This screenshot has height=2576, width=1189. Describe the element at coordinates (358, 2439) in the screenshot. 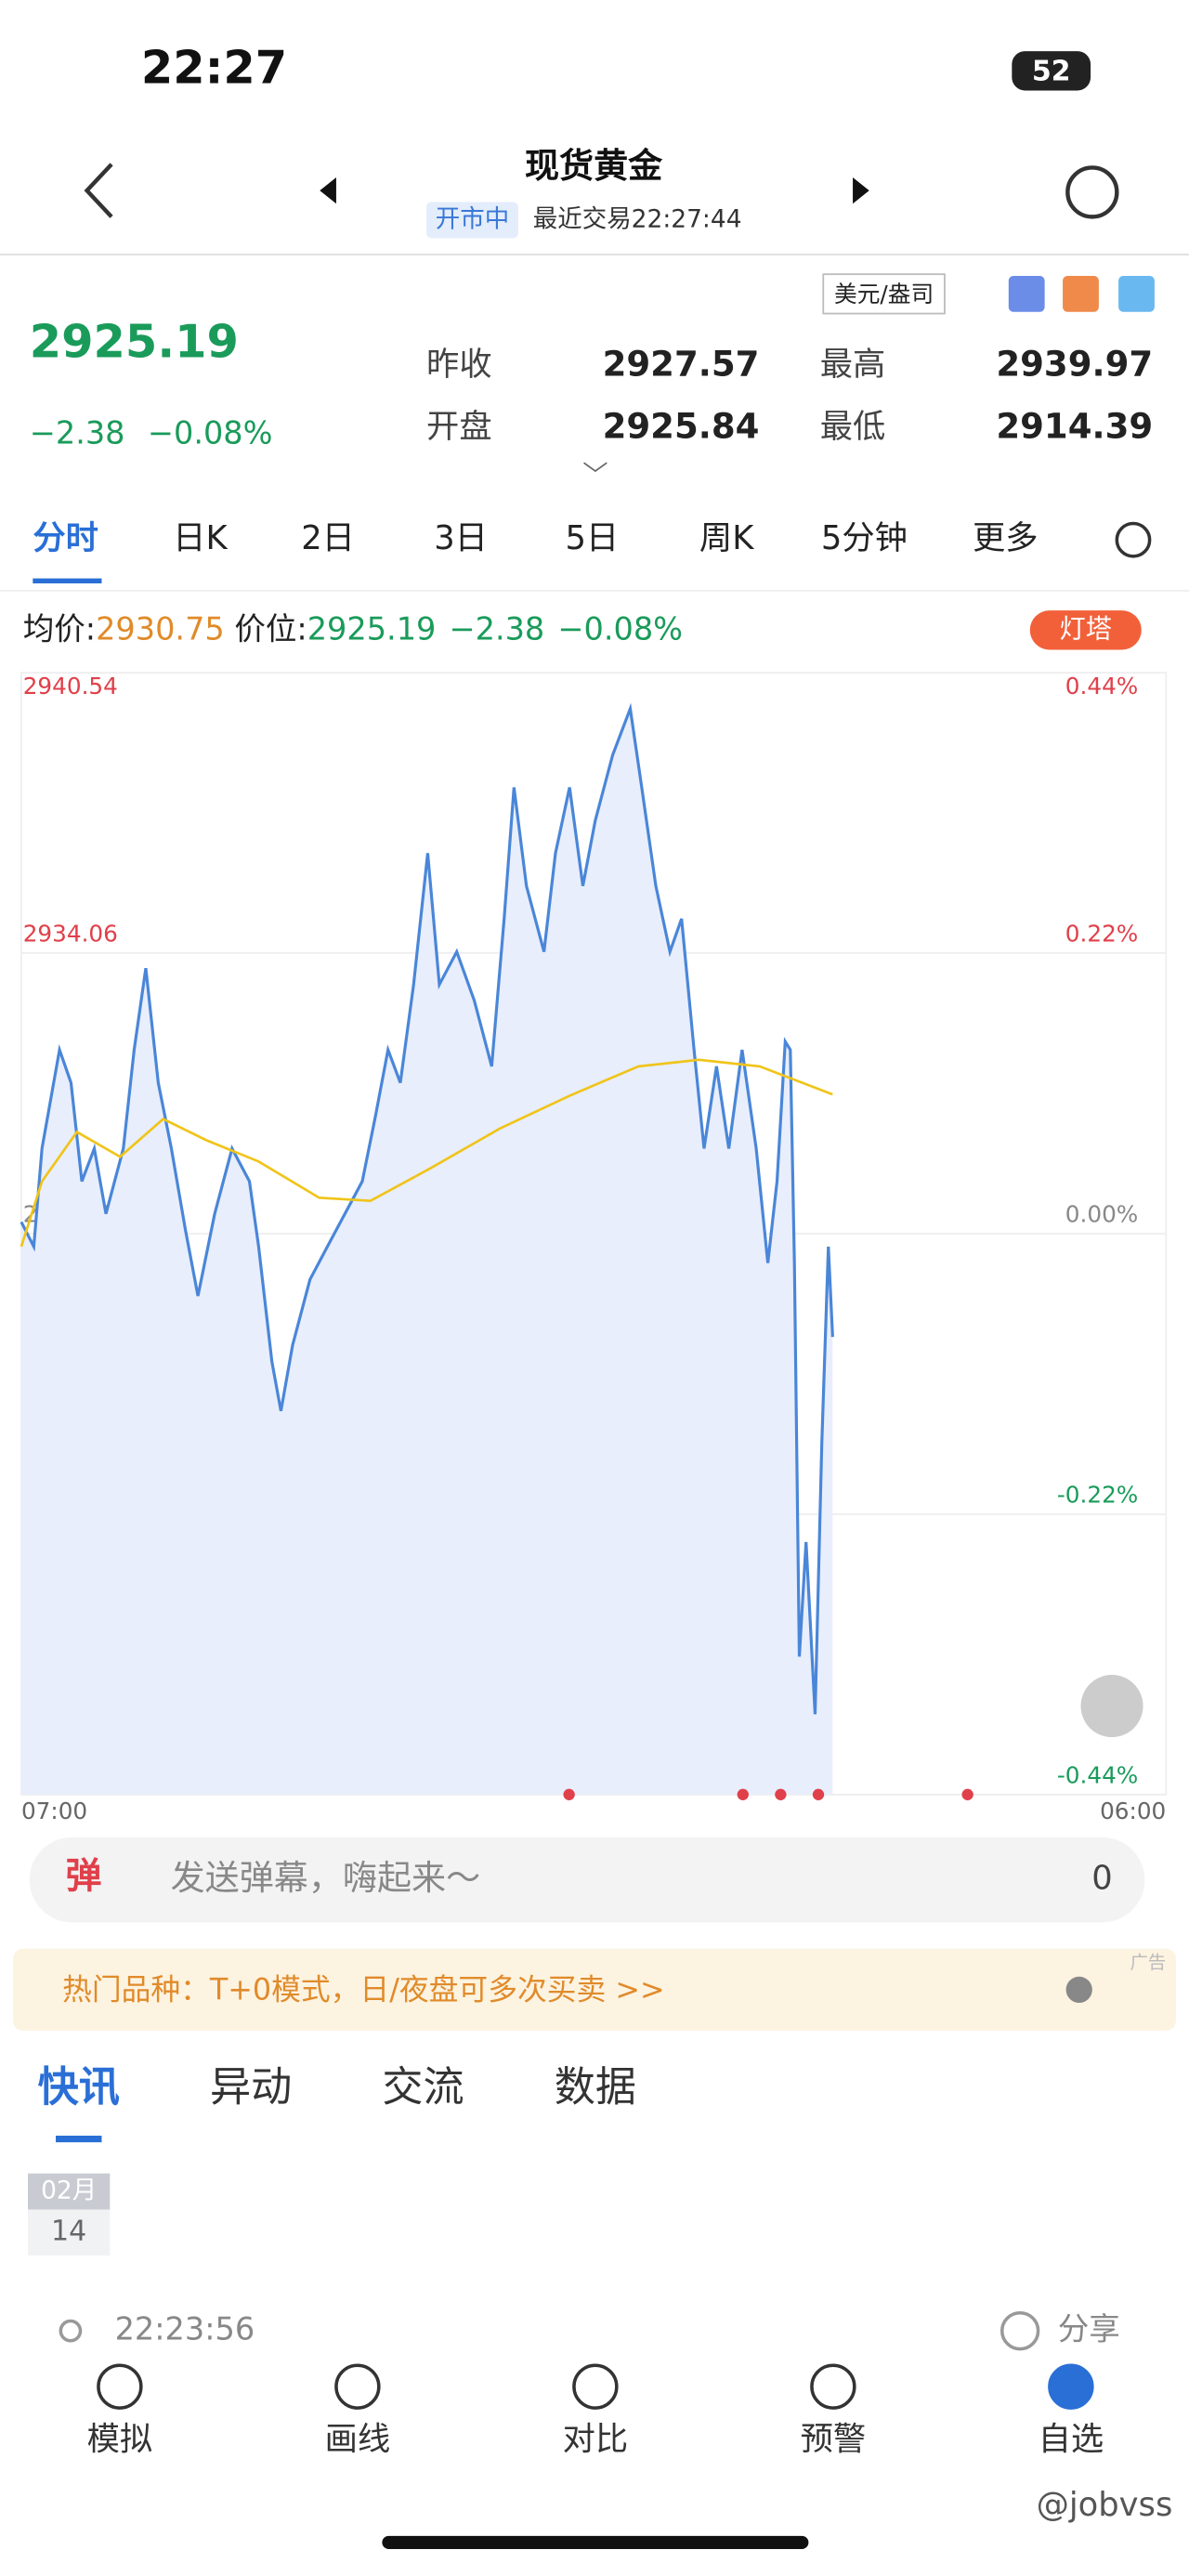

I see `nav-label: 画线` at that location.